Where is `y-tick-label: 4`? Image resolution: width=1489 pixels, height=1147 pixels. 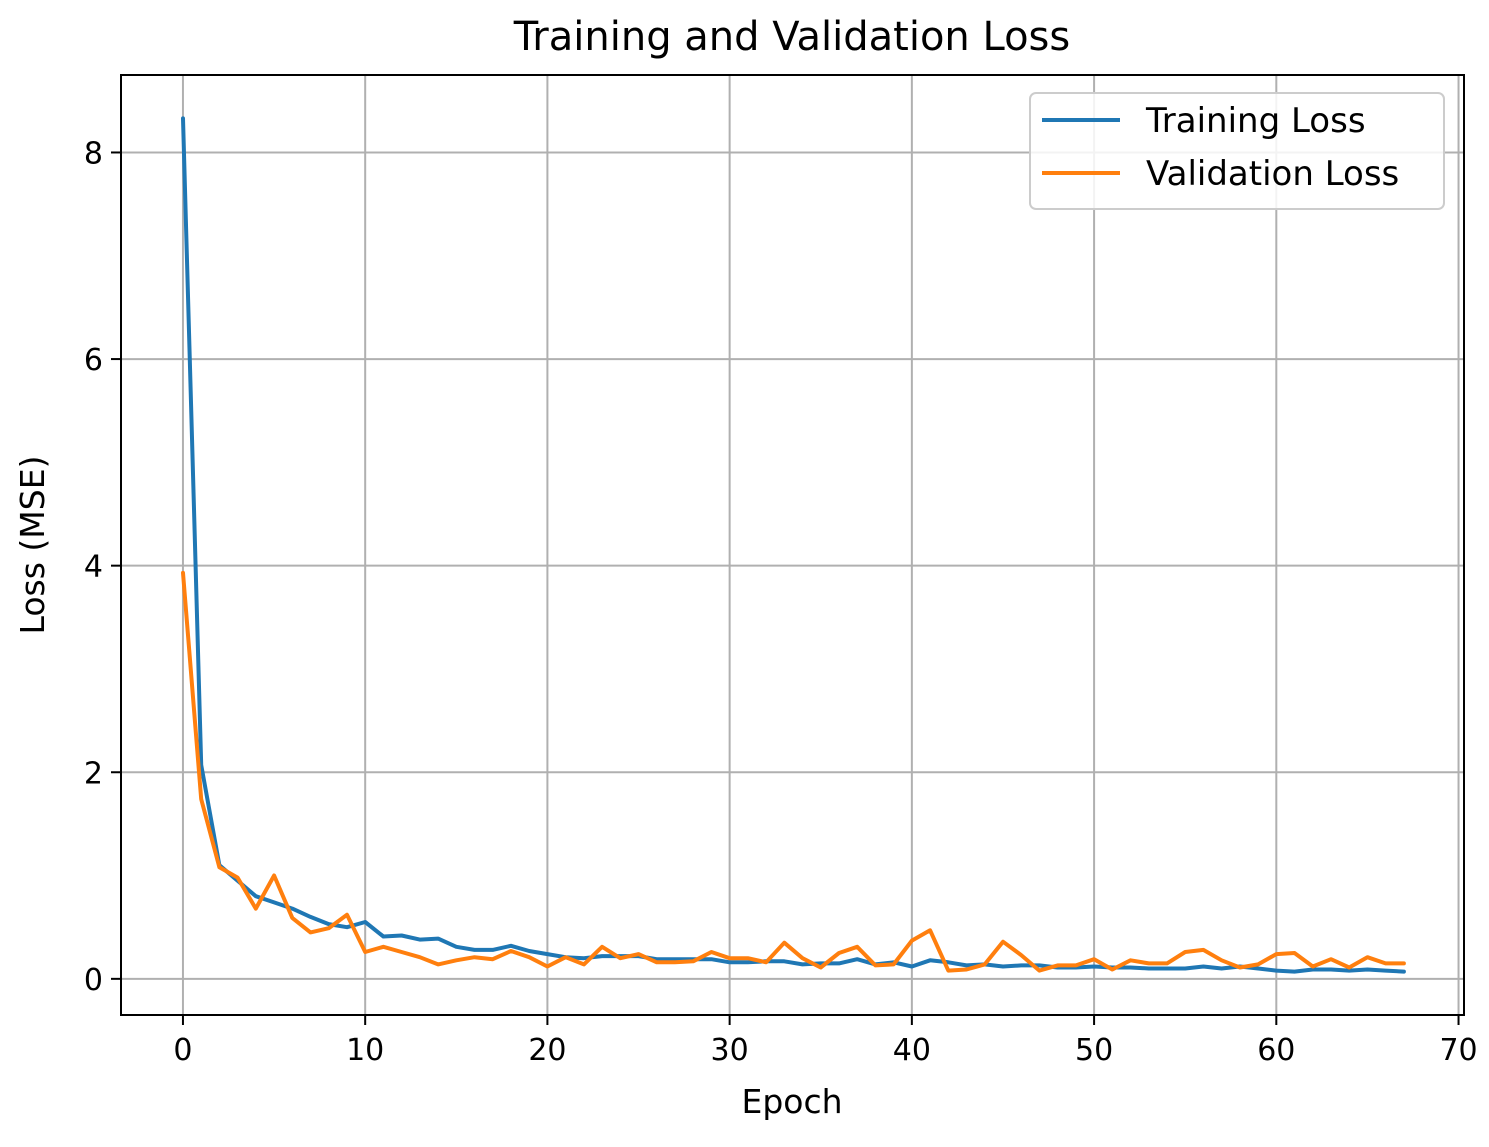 y-tick-label: 4 is located at coordinates (93, 567).